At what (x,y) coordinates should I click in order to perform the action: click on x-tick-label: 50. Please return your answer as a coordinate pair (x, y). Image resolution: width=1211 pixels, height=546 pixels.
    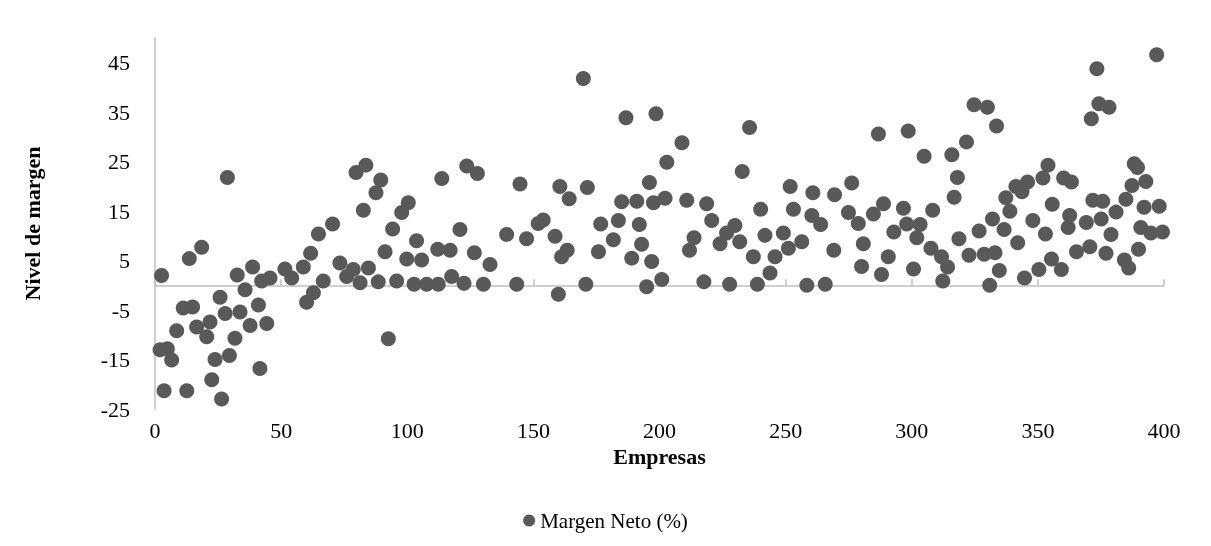
    Looking at the image, I should click on (281, 430).